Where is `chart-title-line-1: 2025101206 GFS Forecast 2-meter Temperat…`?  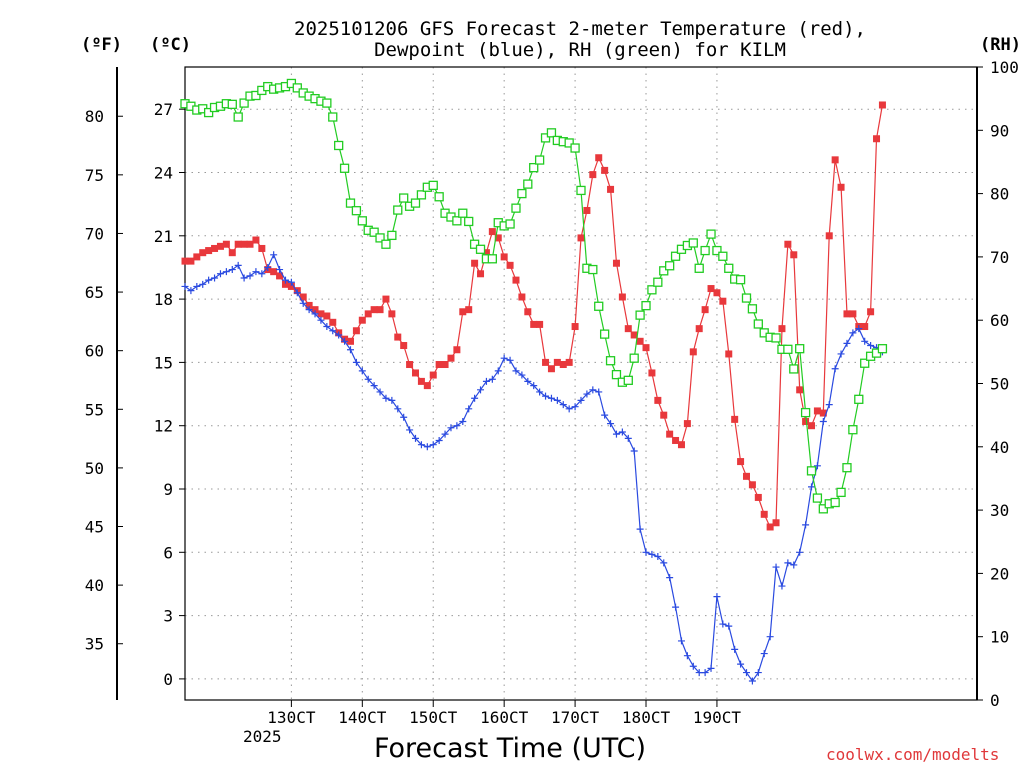 chart-title-line-1: 2025101206 GFS Forecast 2-meter Temperat… is located at coordinates (580, 29).